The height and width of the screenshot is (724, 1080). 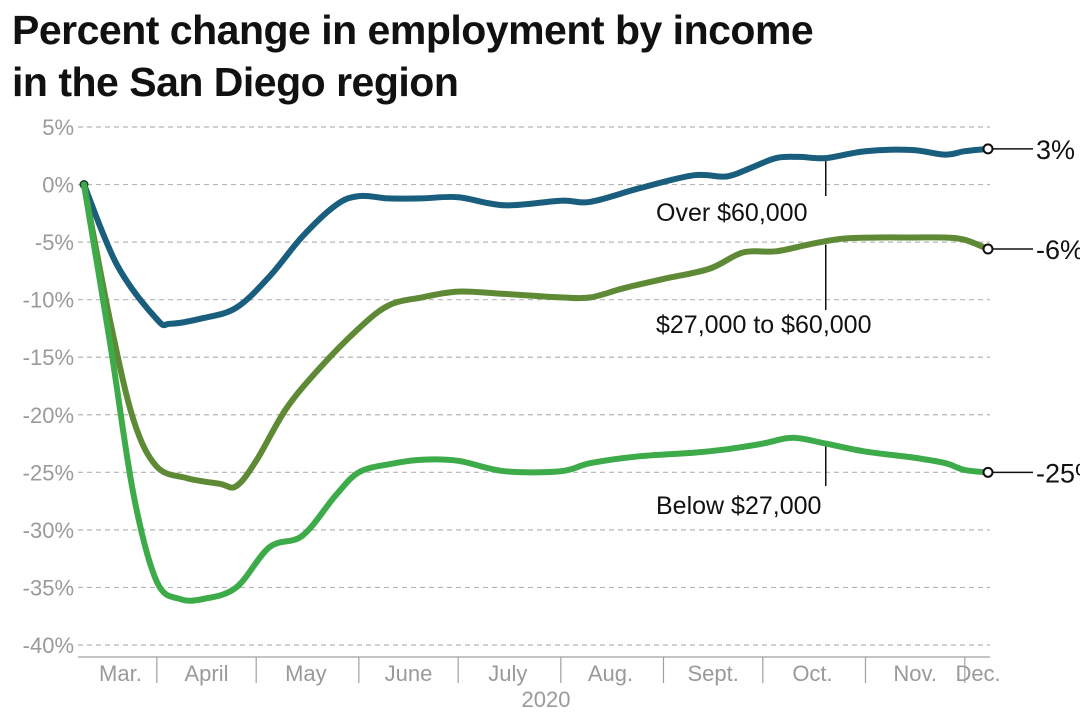 What do you see at coordinates (48, 530) in the screenshot?
I see `y-tick-label: -30%` at bounding box center [48, 530].